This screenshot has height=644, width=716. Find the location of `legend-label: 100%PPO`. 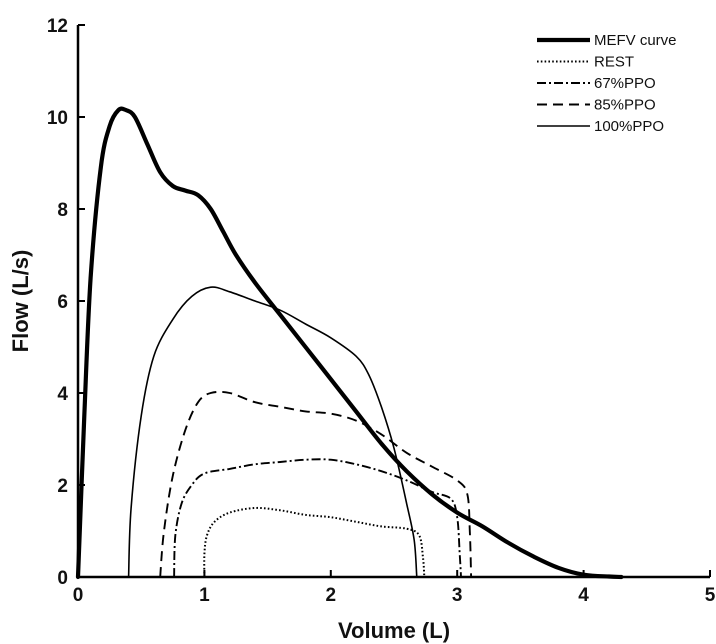

legend-label: 100%PPO is located at coordinates (629, 126).